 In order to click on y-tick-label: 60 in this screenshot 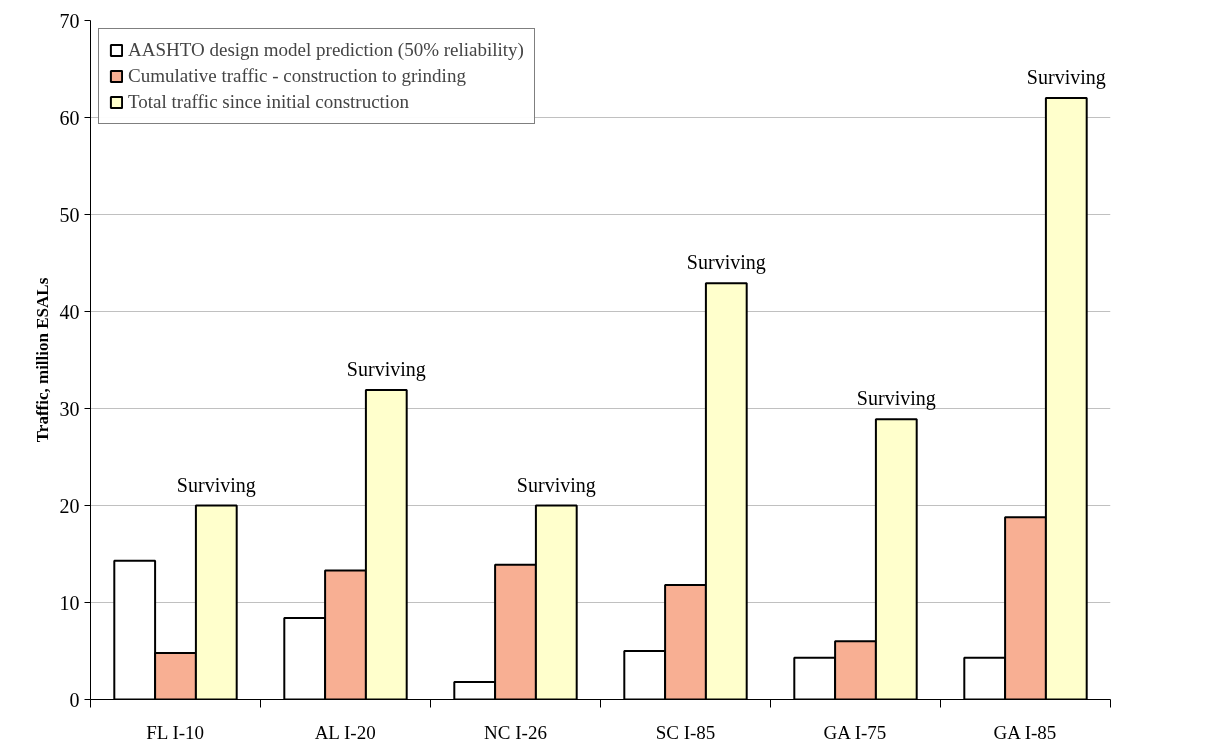, I will do `click(69, 117)`.